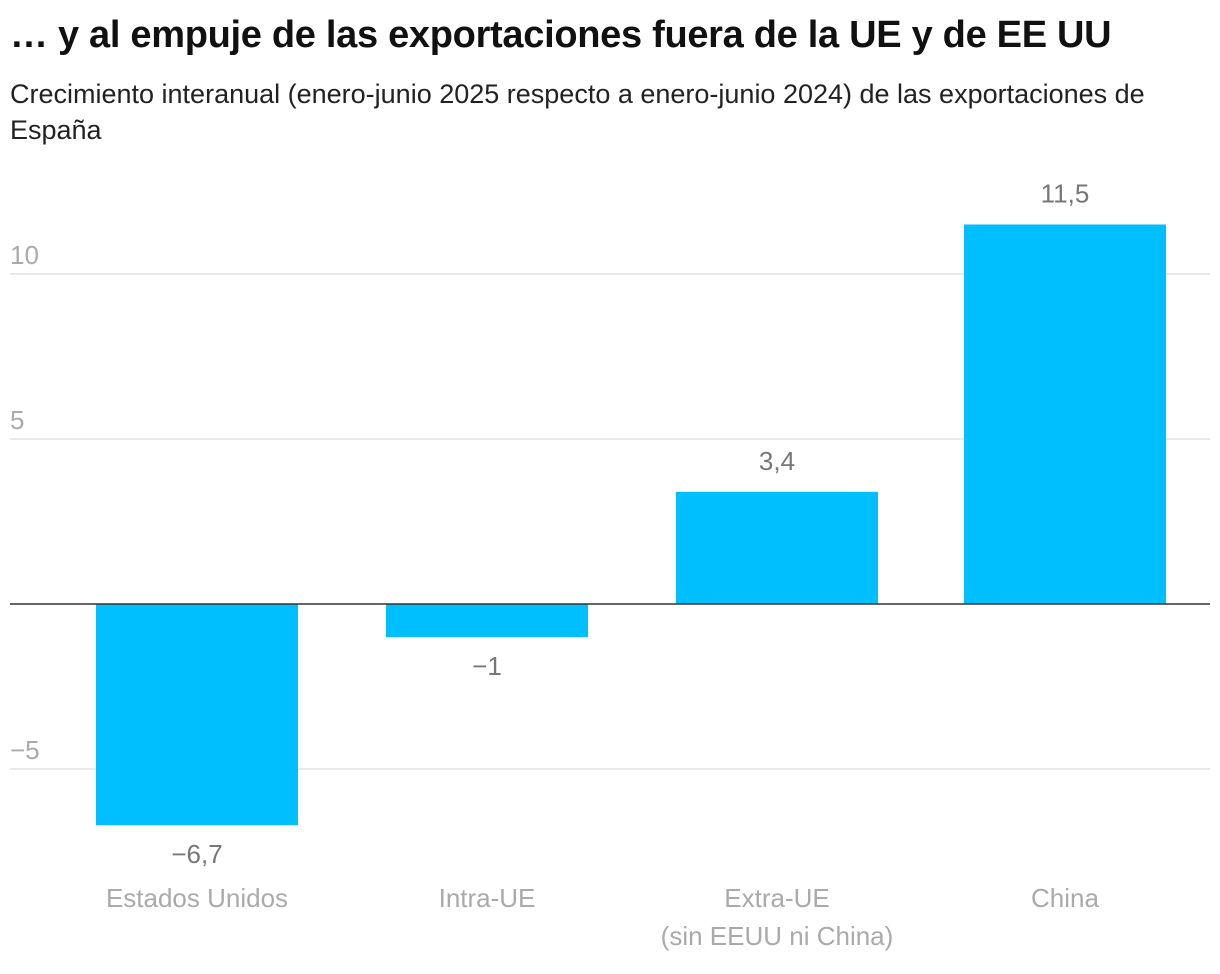 This screenshot has width=1220, height=974. Describe the element at coordinates (487, 666) in the screenshot. I see `data-label: −1` at that location.